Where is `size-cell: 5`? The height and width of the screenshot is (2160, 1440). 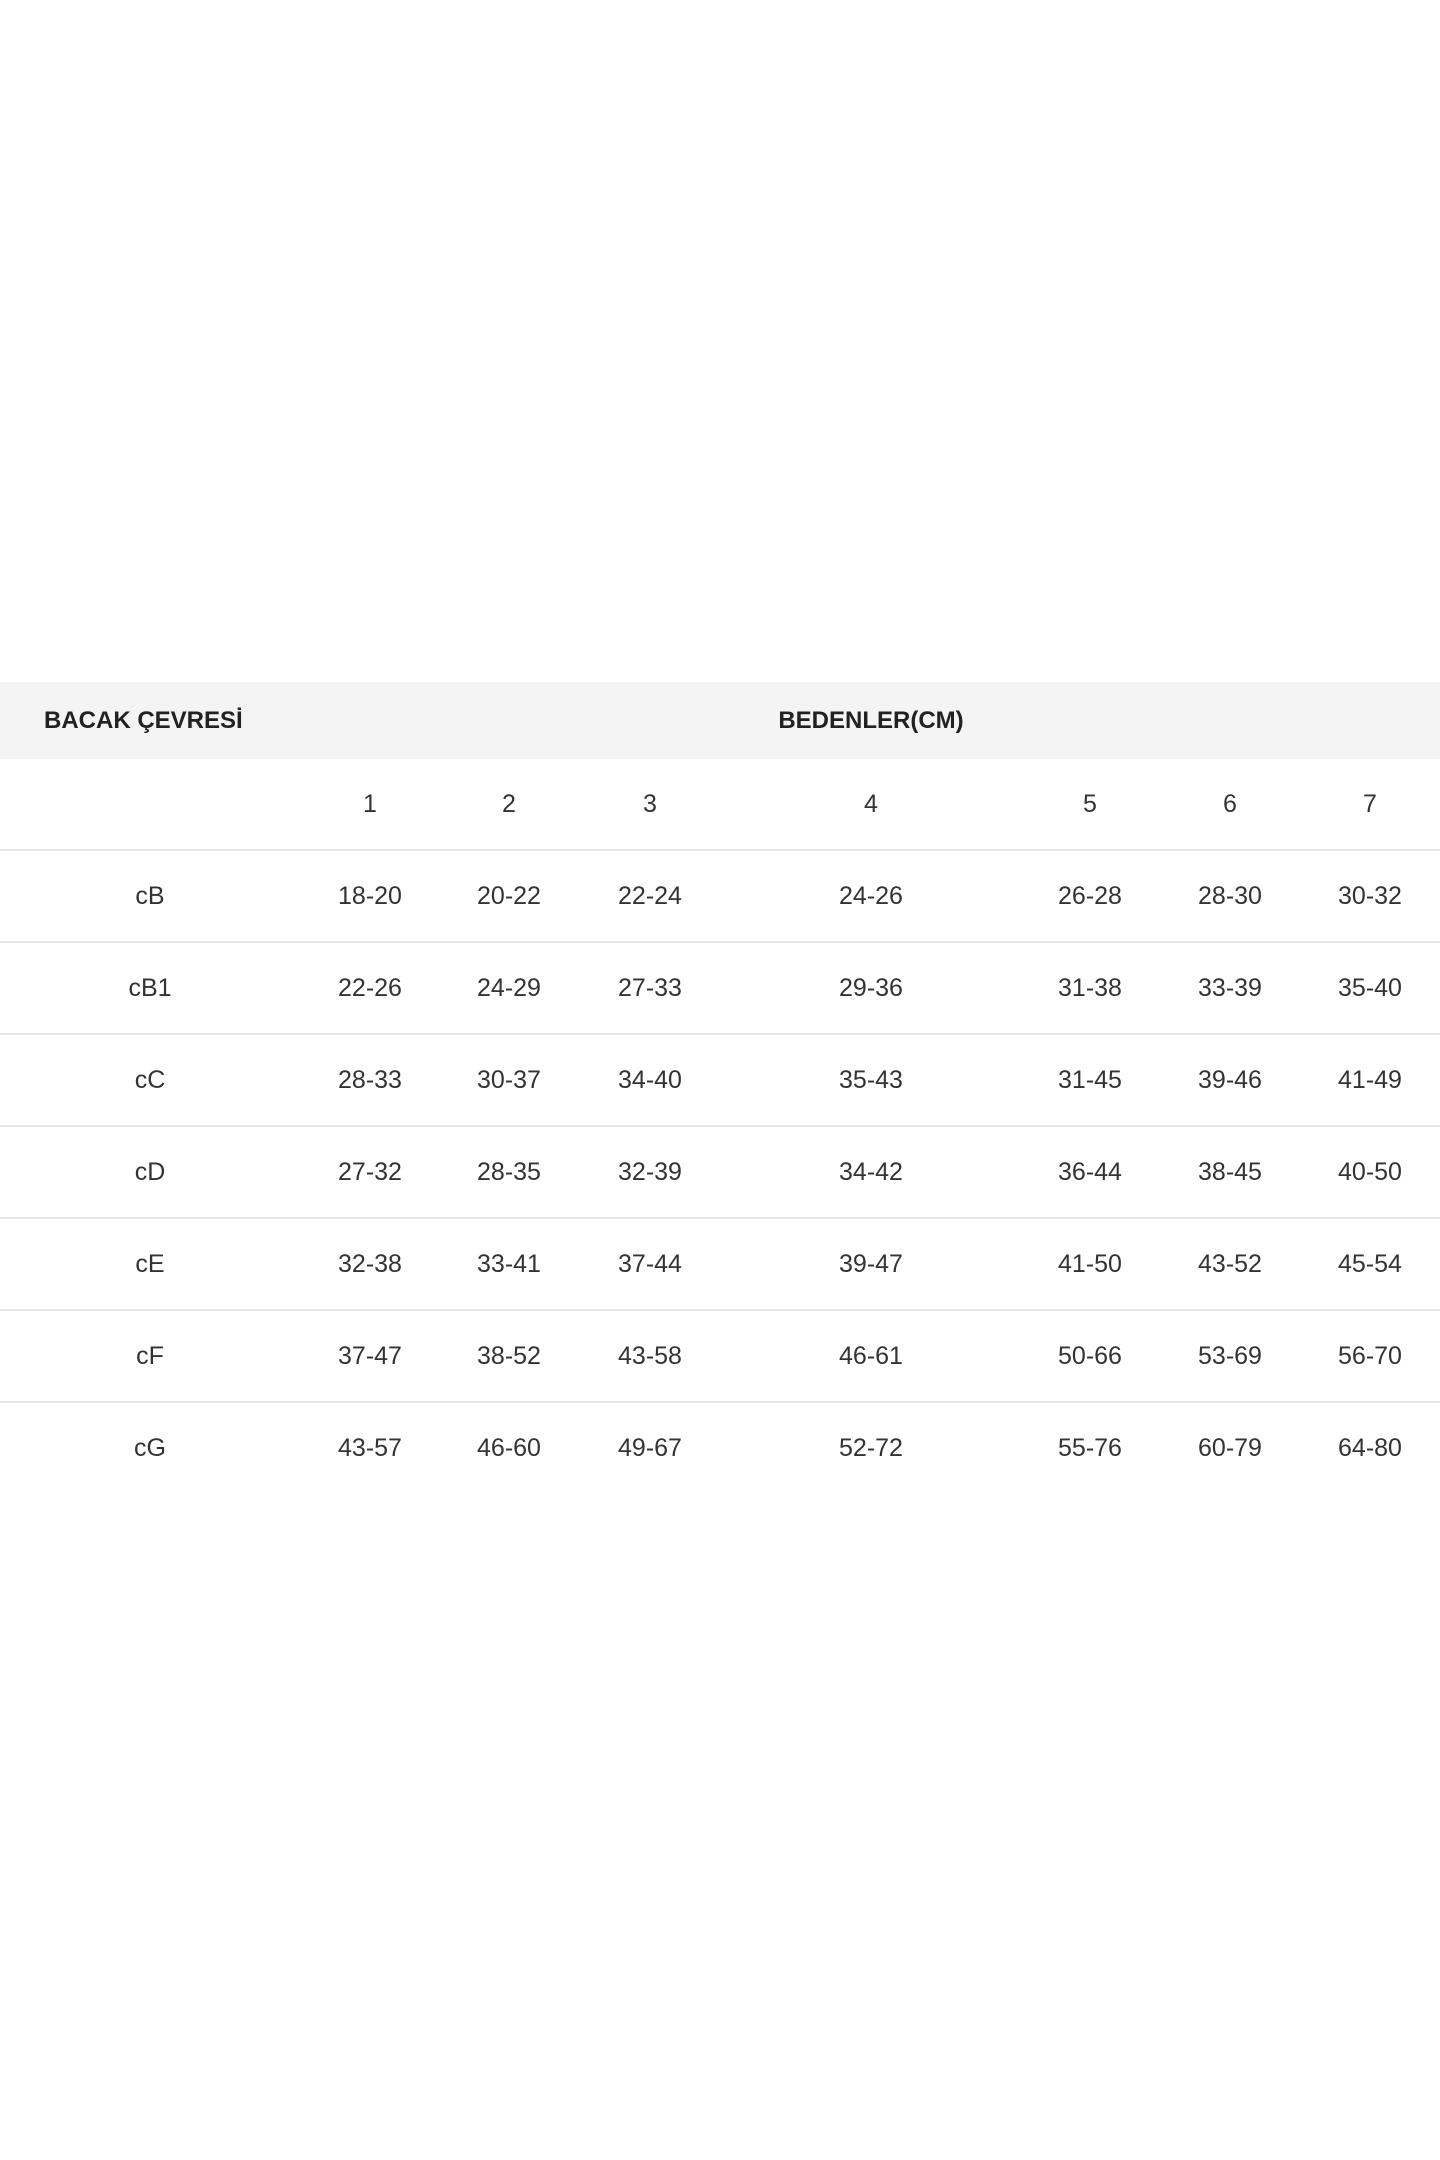
size-cell: 5 is located at coordinates (1090, 805).